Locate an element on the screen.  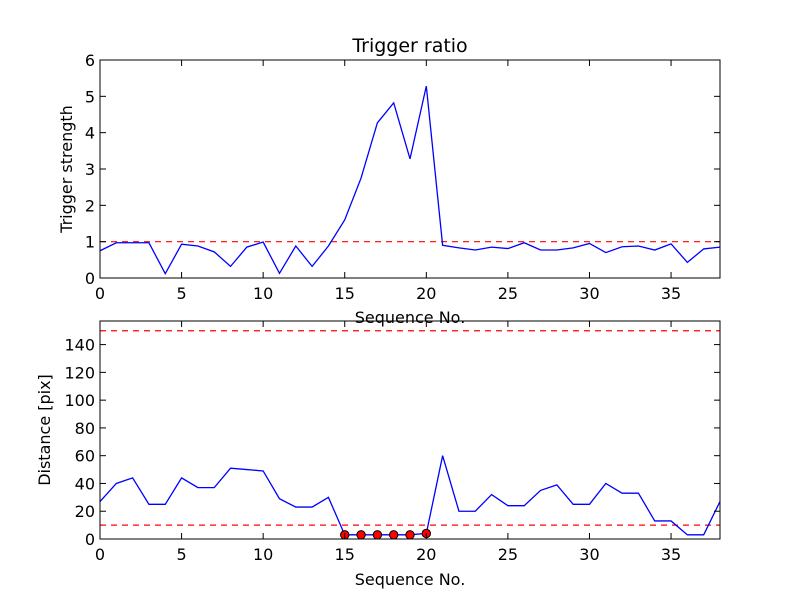
y-tick-label: 3 is located at coordinates (90, 169).